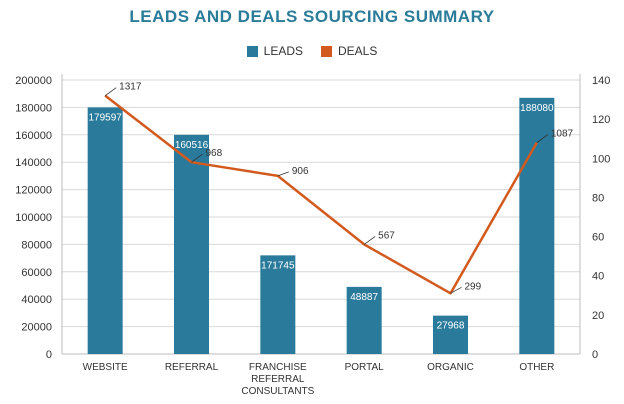 This screenshot has height=404, width=624. Describe the element at coordinates (33, 191) in the screenshot. I see `y-left-tick-label: 120000` at that location.